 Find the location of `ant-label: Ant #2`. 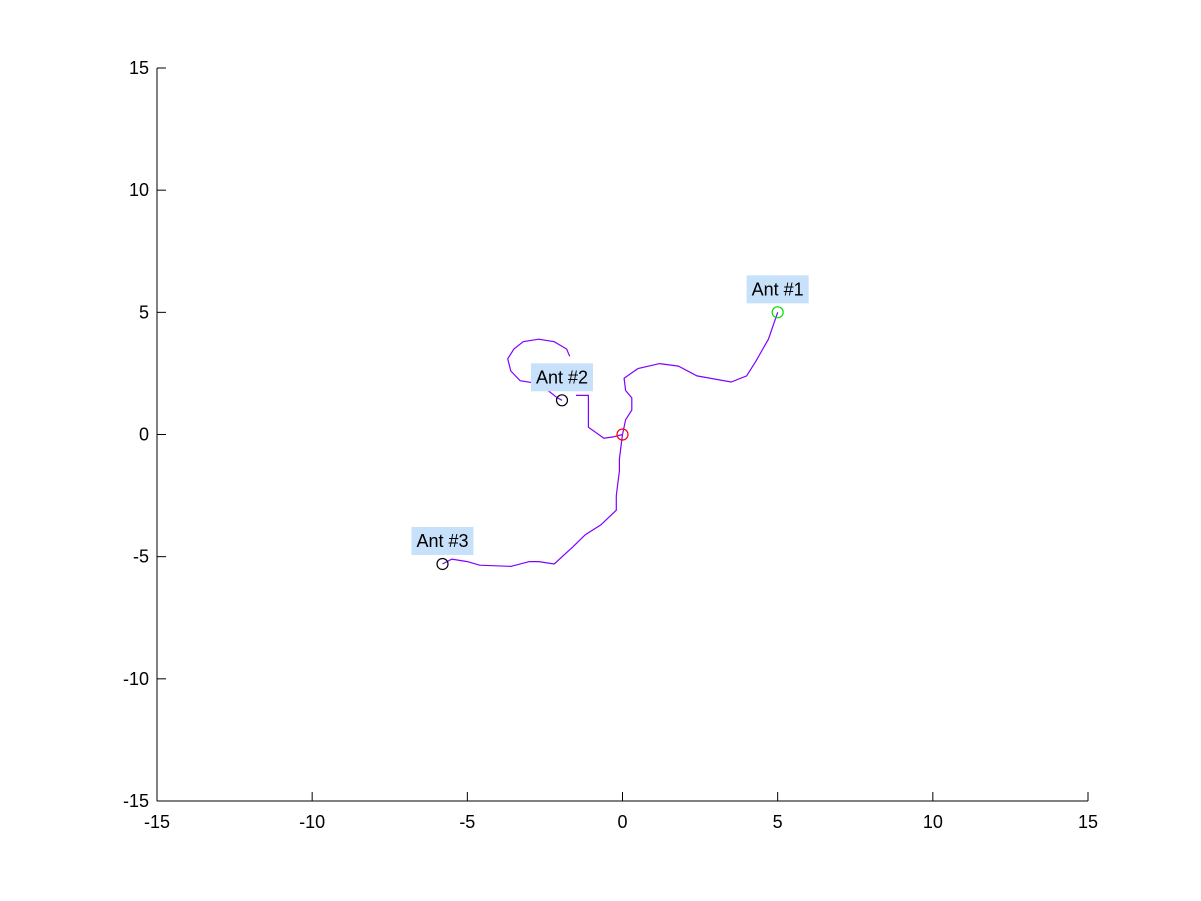

ant-label: Ant #2 is located at coordinates (562, 377).